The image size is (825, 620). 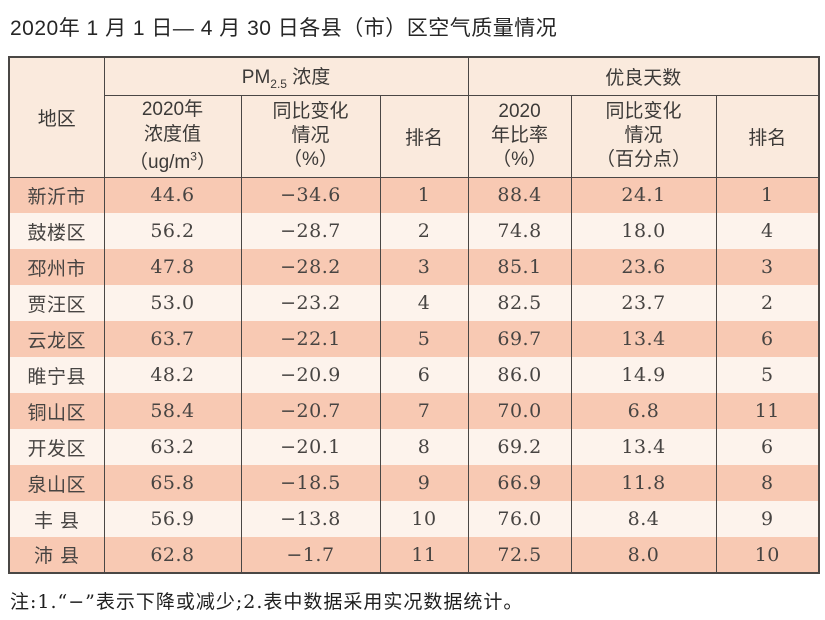 What do you see at coordinates (172, 195) in the screenshot?
I see `pm-value-cell: 44.6` at bounding box center [172, 195].